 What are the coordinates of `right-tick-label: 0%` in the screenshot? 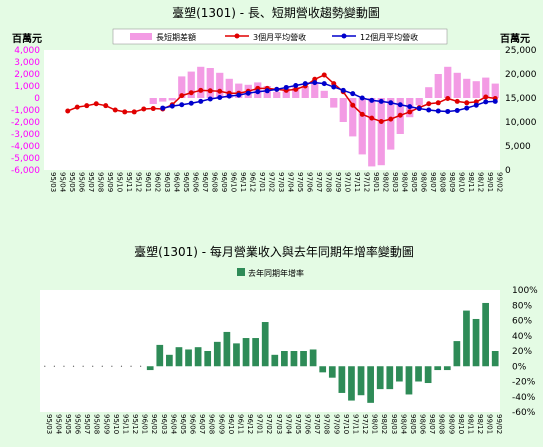 It's located at (519, 367).